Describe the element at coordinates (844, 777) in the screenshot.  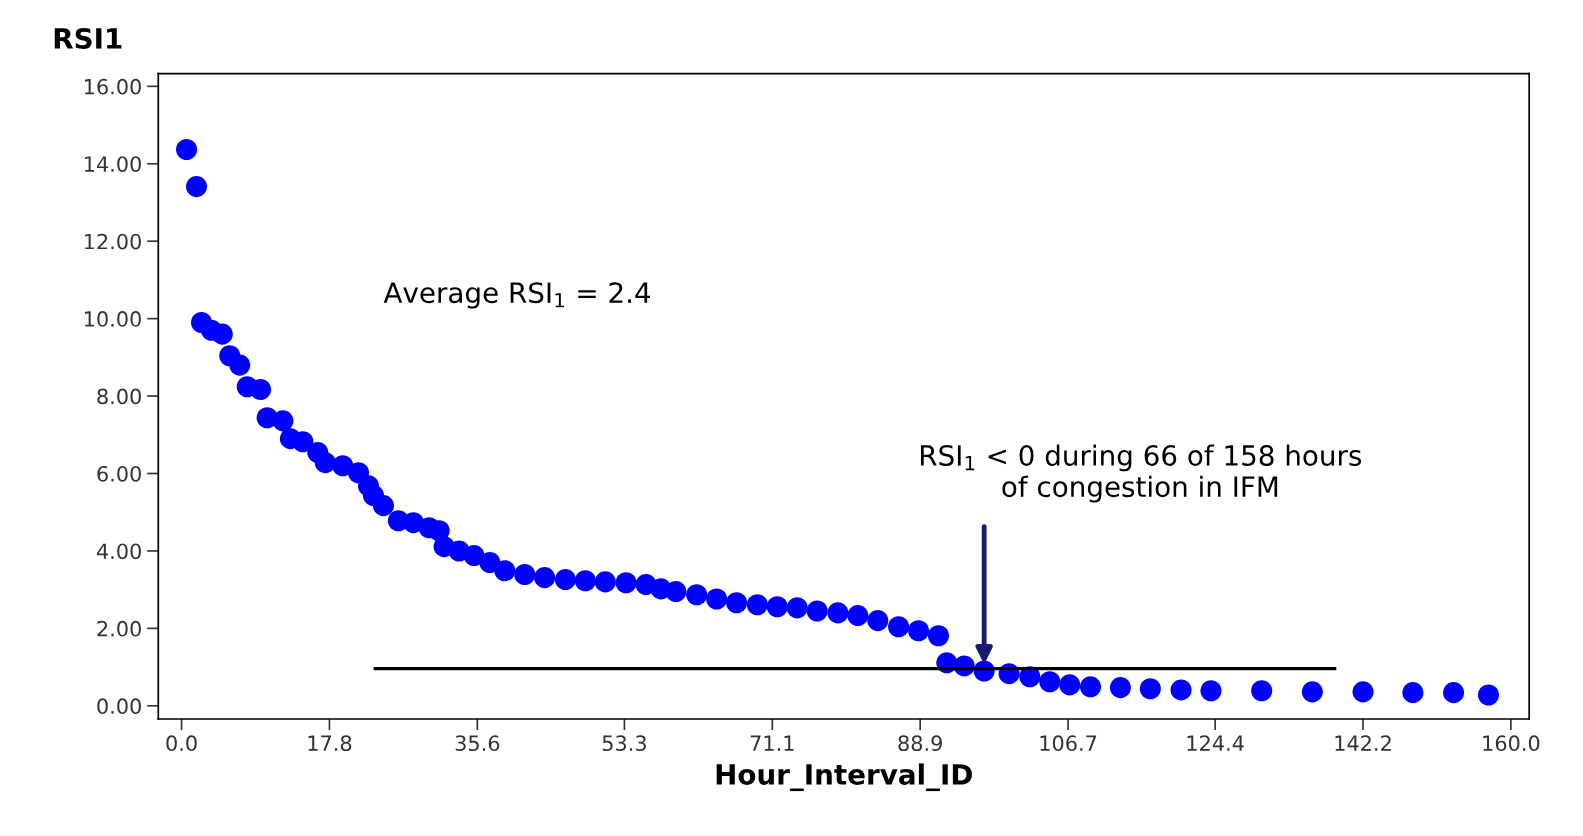
I see `x-axis-title: Hour_Interval_ID` at that location.